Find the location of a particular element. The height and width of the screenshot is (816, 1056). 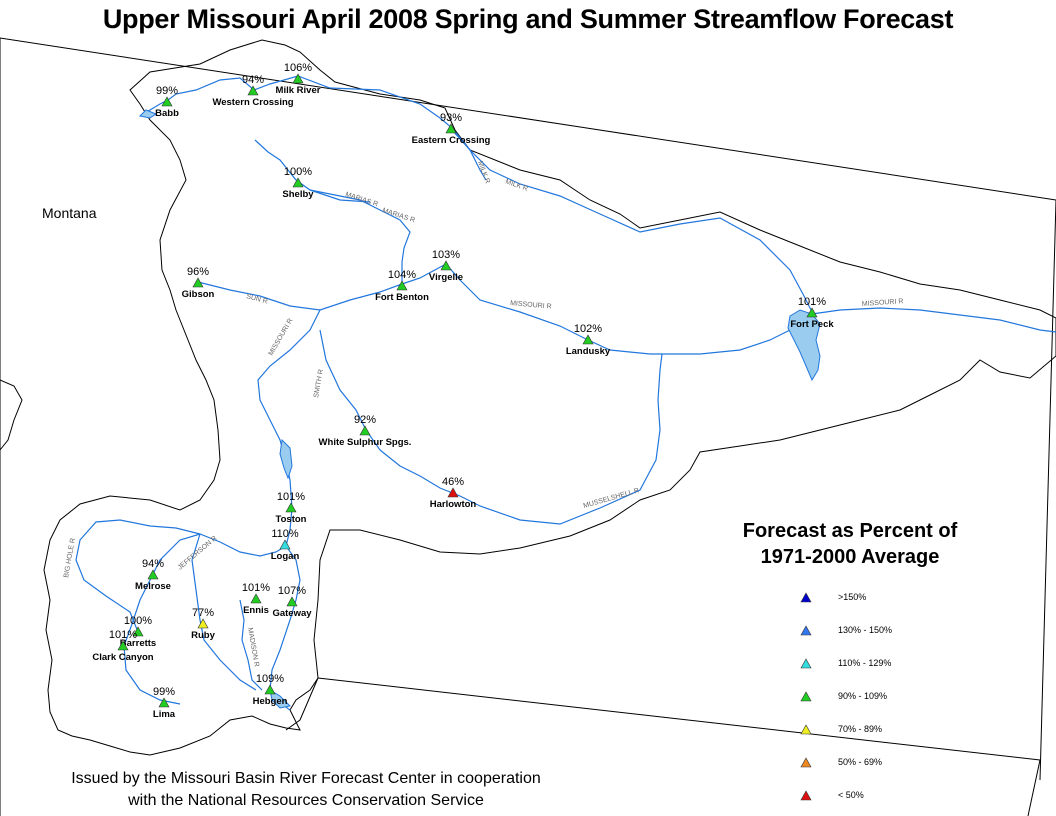

station-percent: 109% is located at coordinates (270, 679).